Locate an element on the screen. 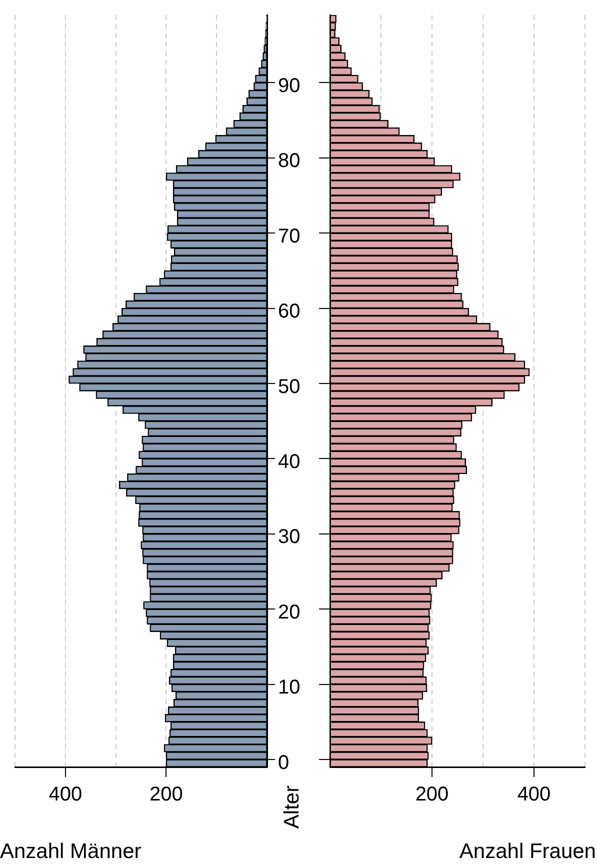 The height and width of the screenshot is (866, 598). y-tick-label: 10 is located at coordinates (289, 687).